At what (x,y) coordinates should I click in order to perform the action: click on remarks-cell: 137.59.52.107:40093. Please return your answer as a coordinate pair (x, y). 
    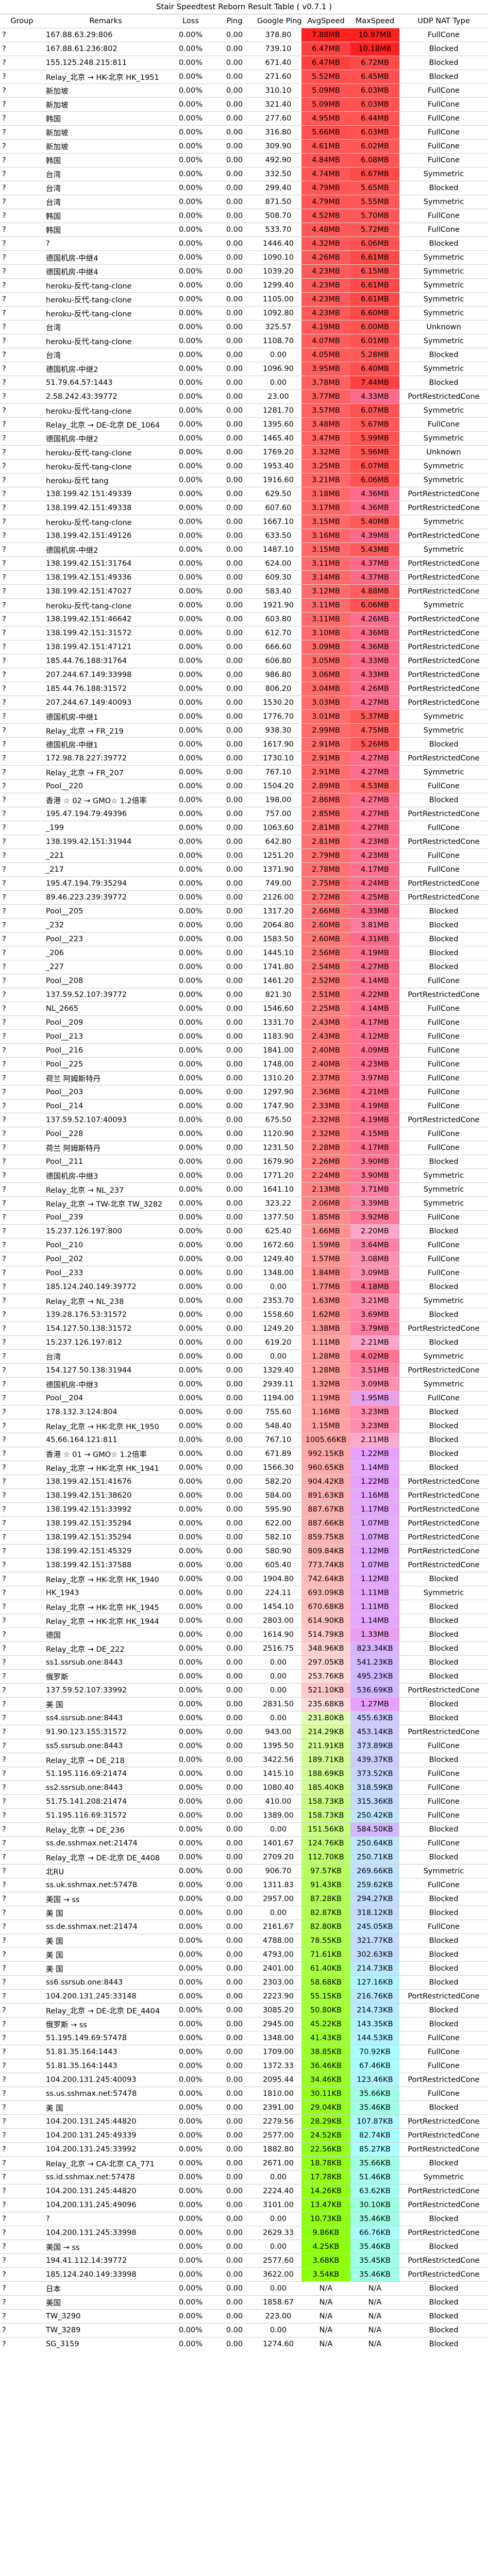
    Looking at the image, I should click on (86, 1120).